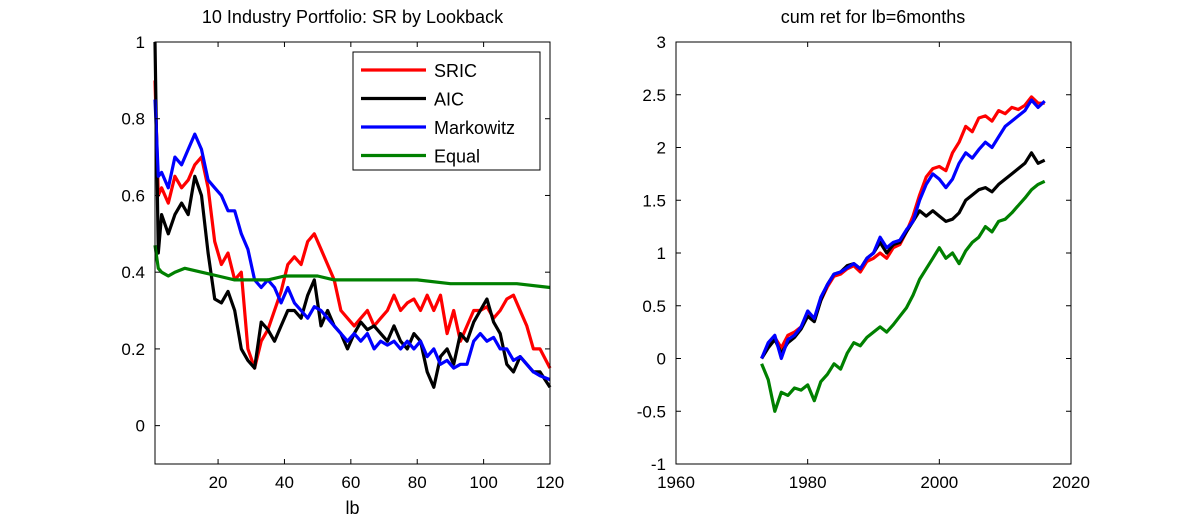 This screenshot has height=532, width=1183. I want to click on series-line-markowitz, so click(903, 229).